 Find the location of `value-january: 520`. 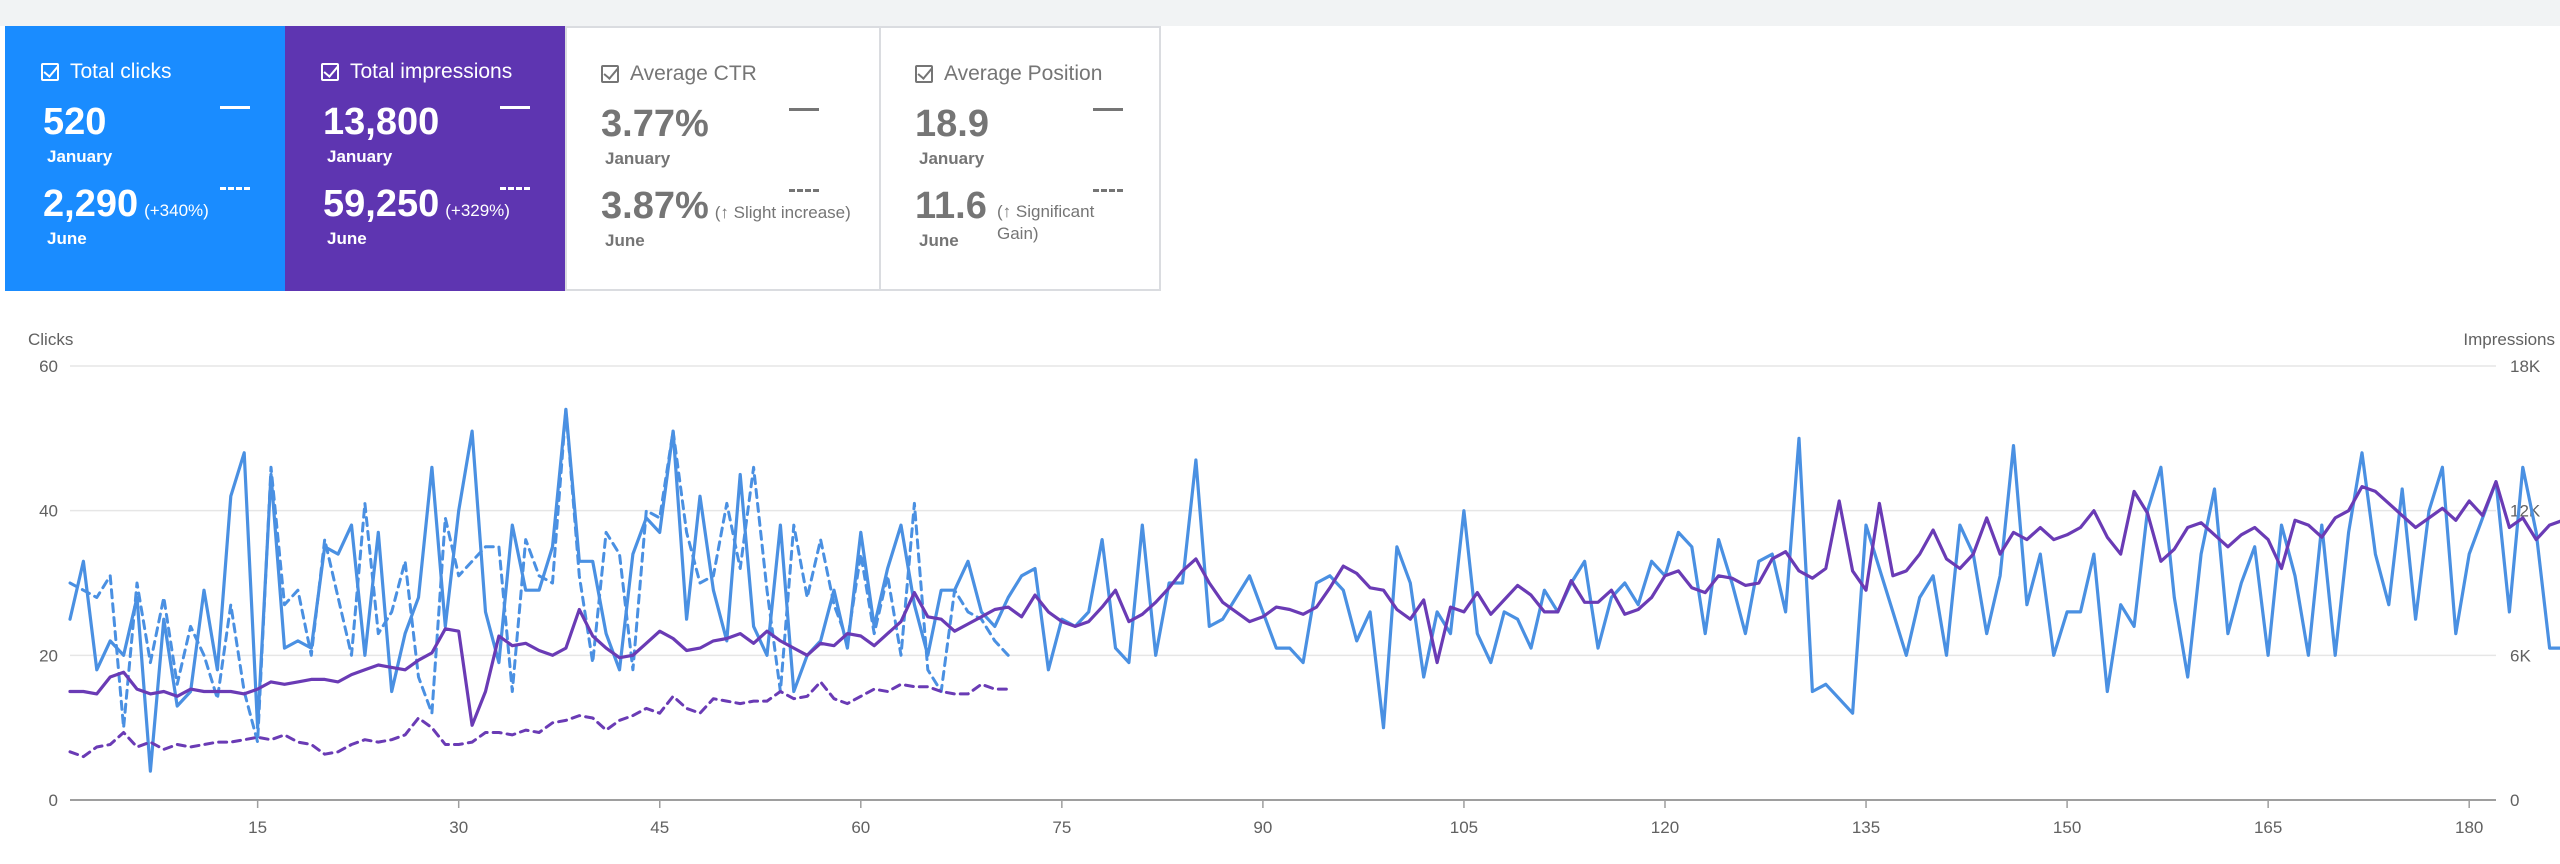

value-january: 520 is located at coordinates (75, 122).